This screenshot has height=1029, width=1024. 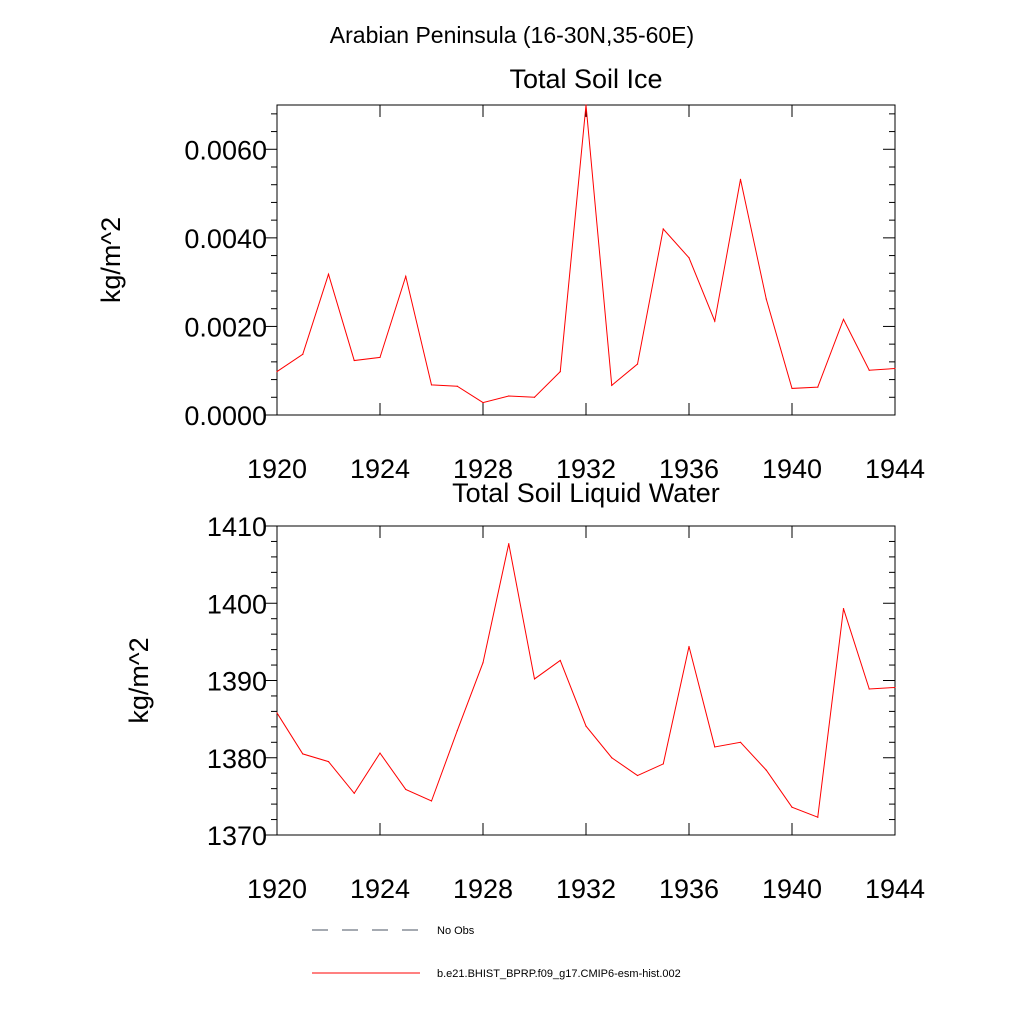 What do you see at coordinates (586, 493) in the screenshot?
I see `chart-title: Total Soil Liquid Water` at bounding box center [586, 493].